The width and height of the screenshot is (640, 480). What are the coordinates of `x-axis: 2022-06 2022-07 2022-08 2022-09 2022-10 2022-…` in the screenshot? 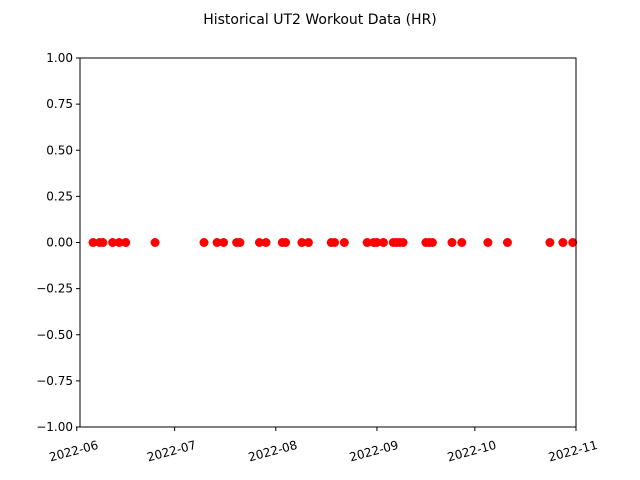 It's located at (323, 445).